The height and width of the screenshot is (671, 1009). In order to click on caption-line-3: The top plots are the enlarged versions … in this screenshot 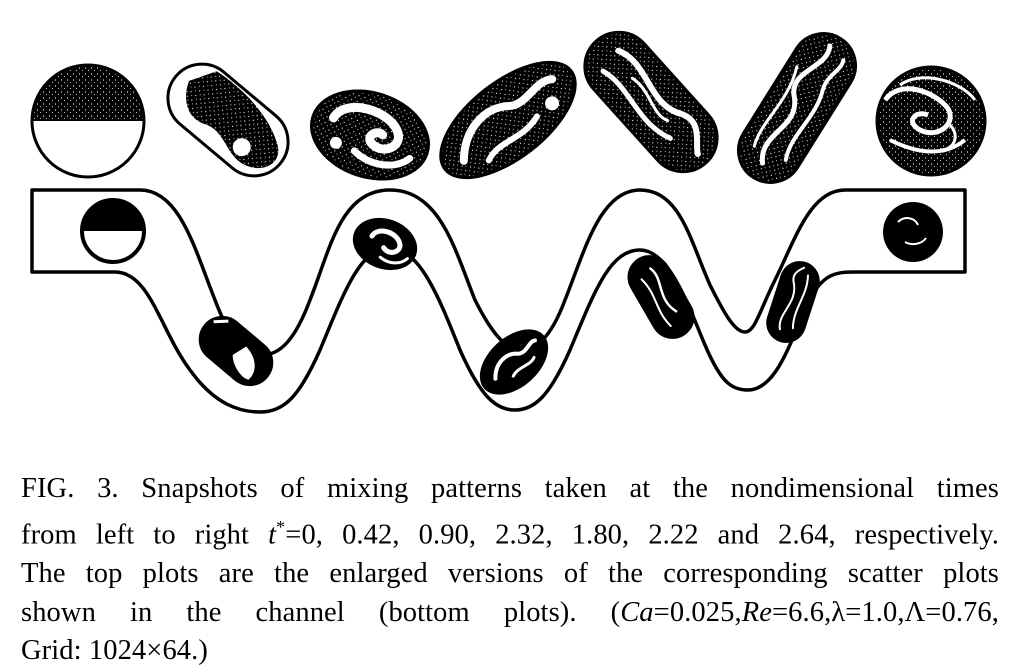, I will do `click(510, 574)`.